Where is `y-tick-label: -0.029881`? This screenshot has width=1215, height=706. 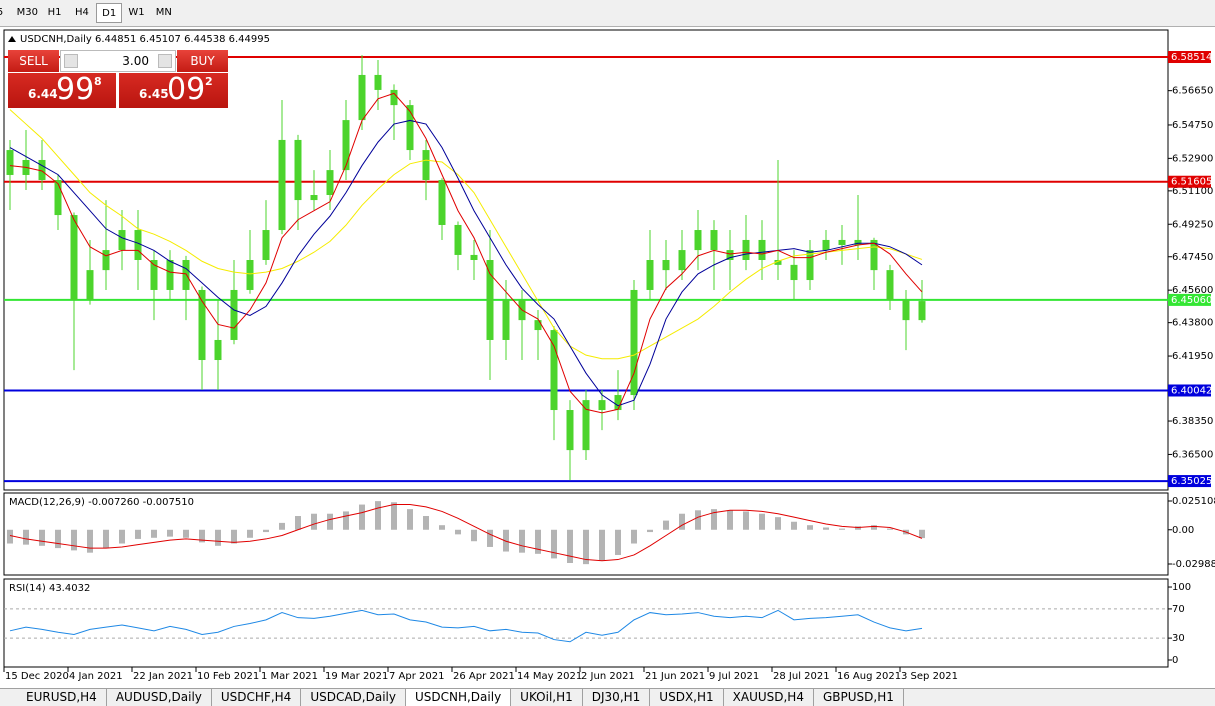
y-tick-label: -0.029881 is located at coordinates (1193, 564).